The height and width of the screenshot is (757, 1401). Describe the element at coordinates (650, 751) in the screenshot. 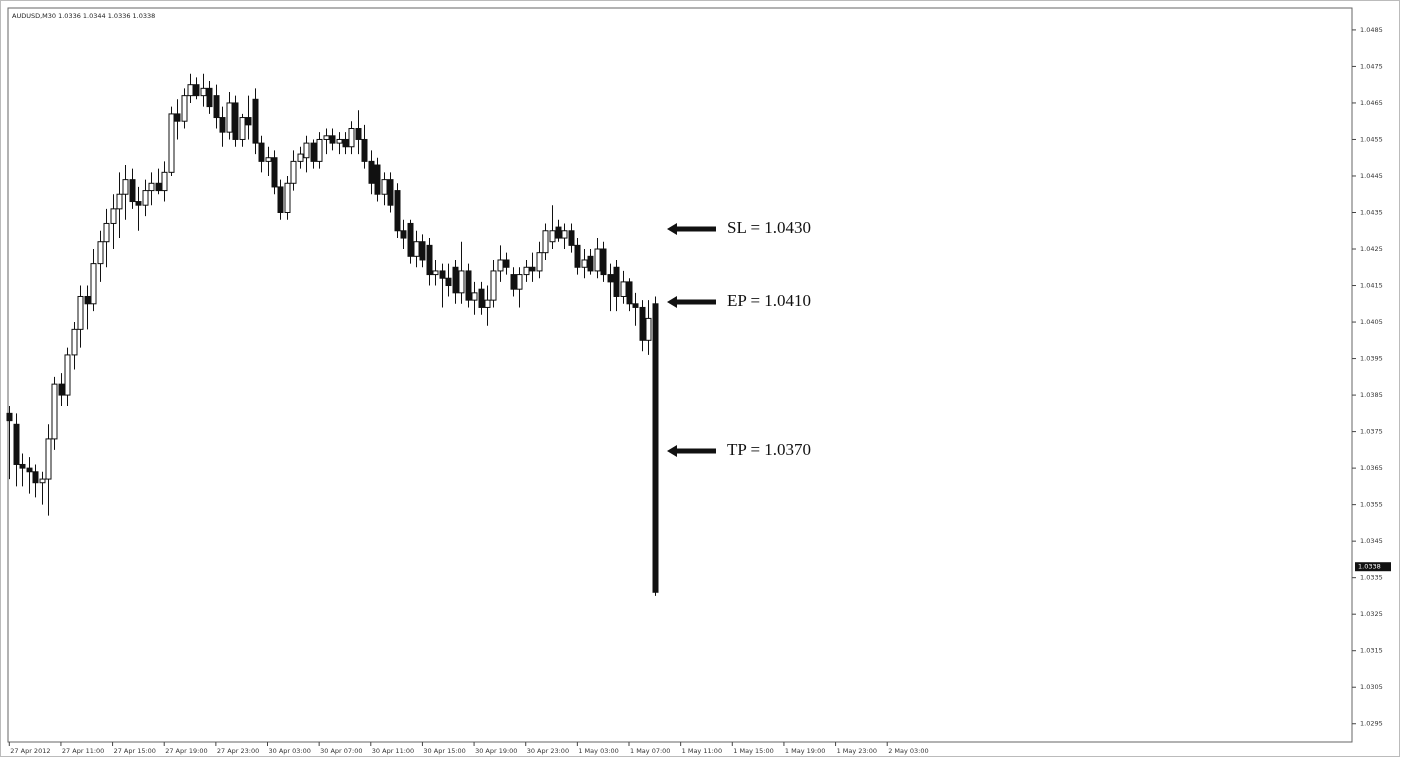

I see `x-tick-label: 1 May 07:00` at that location.